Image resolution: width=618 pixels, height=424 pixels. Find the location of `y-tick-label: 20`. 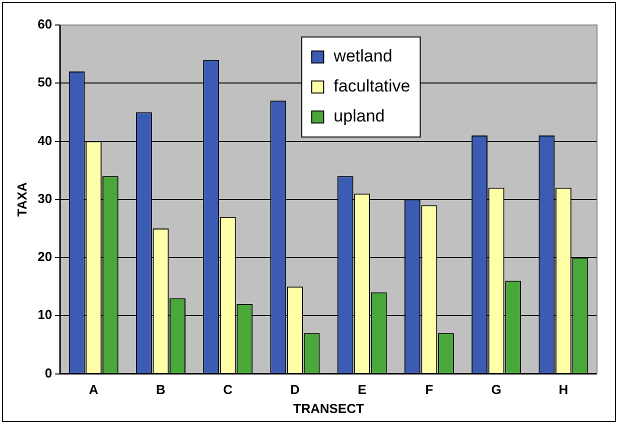

y-tick-label: 20 is located at coordinates (45, 256).